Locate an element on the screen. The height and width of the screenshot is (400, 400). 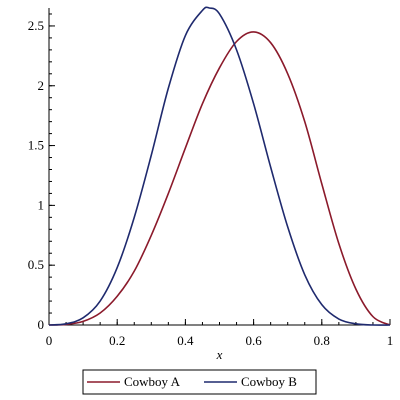
y-tick-label: 0.5 is located at coordinates (36, 264).